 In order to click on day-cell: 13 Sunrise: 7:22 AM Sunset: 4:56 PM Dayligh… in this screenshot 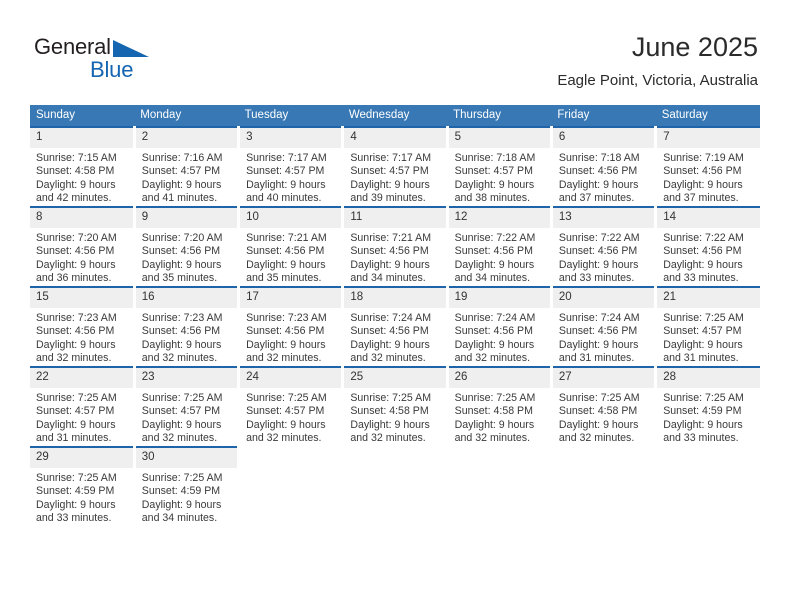, I will do `click(604, 246)`.